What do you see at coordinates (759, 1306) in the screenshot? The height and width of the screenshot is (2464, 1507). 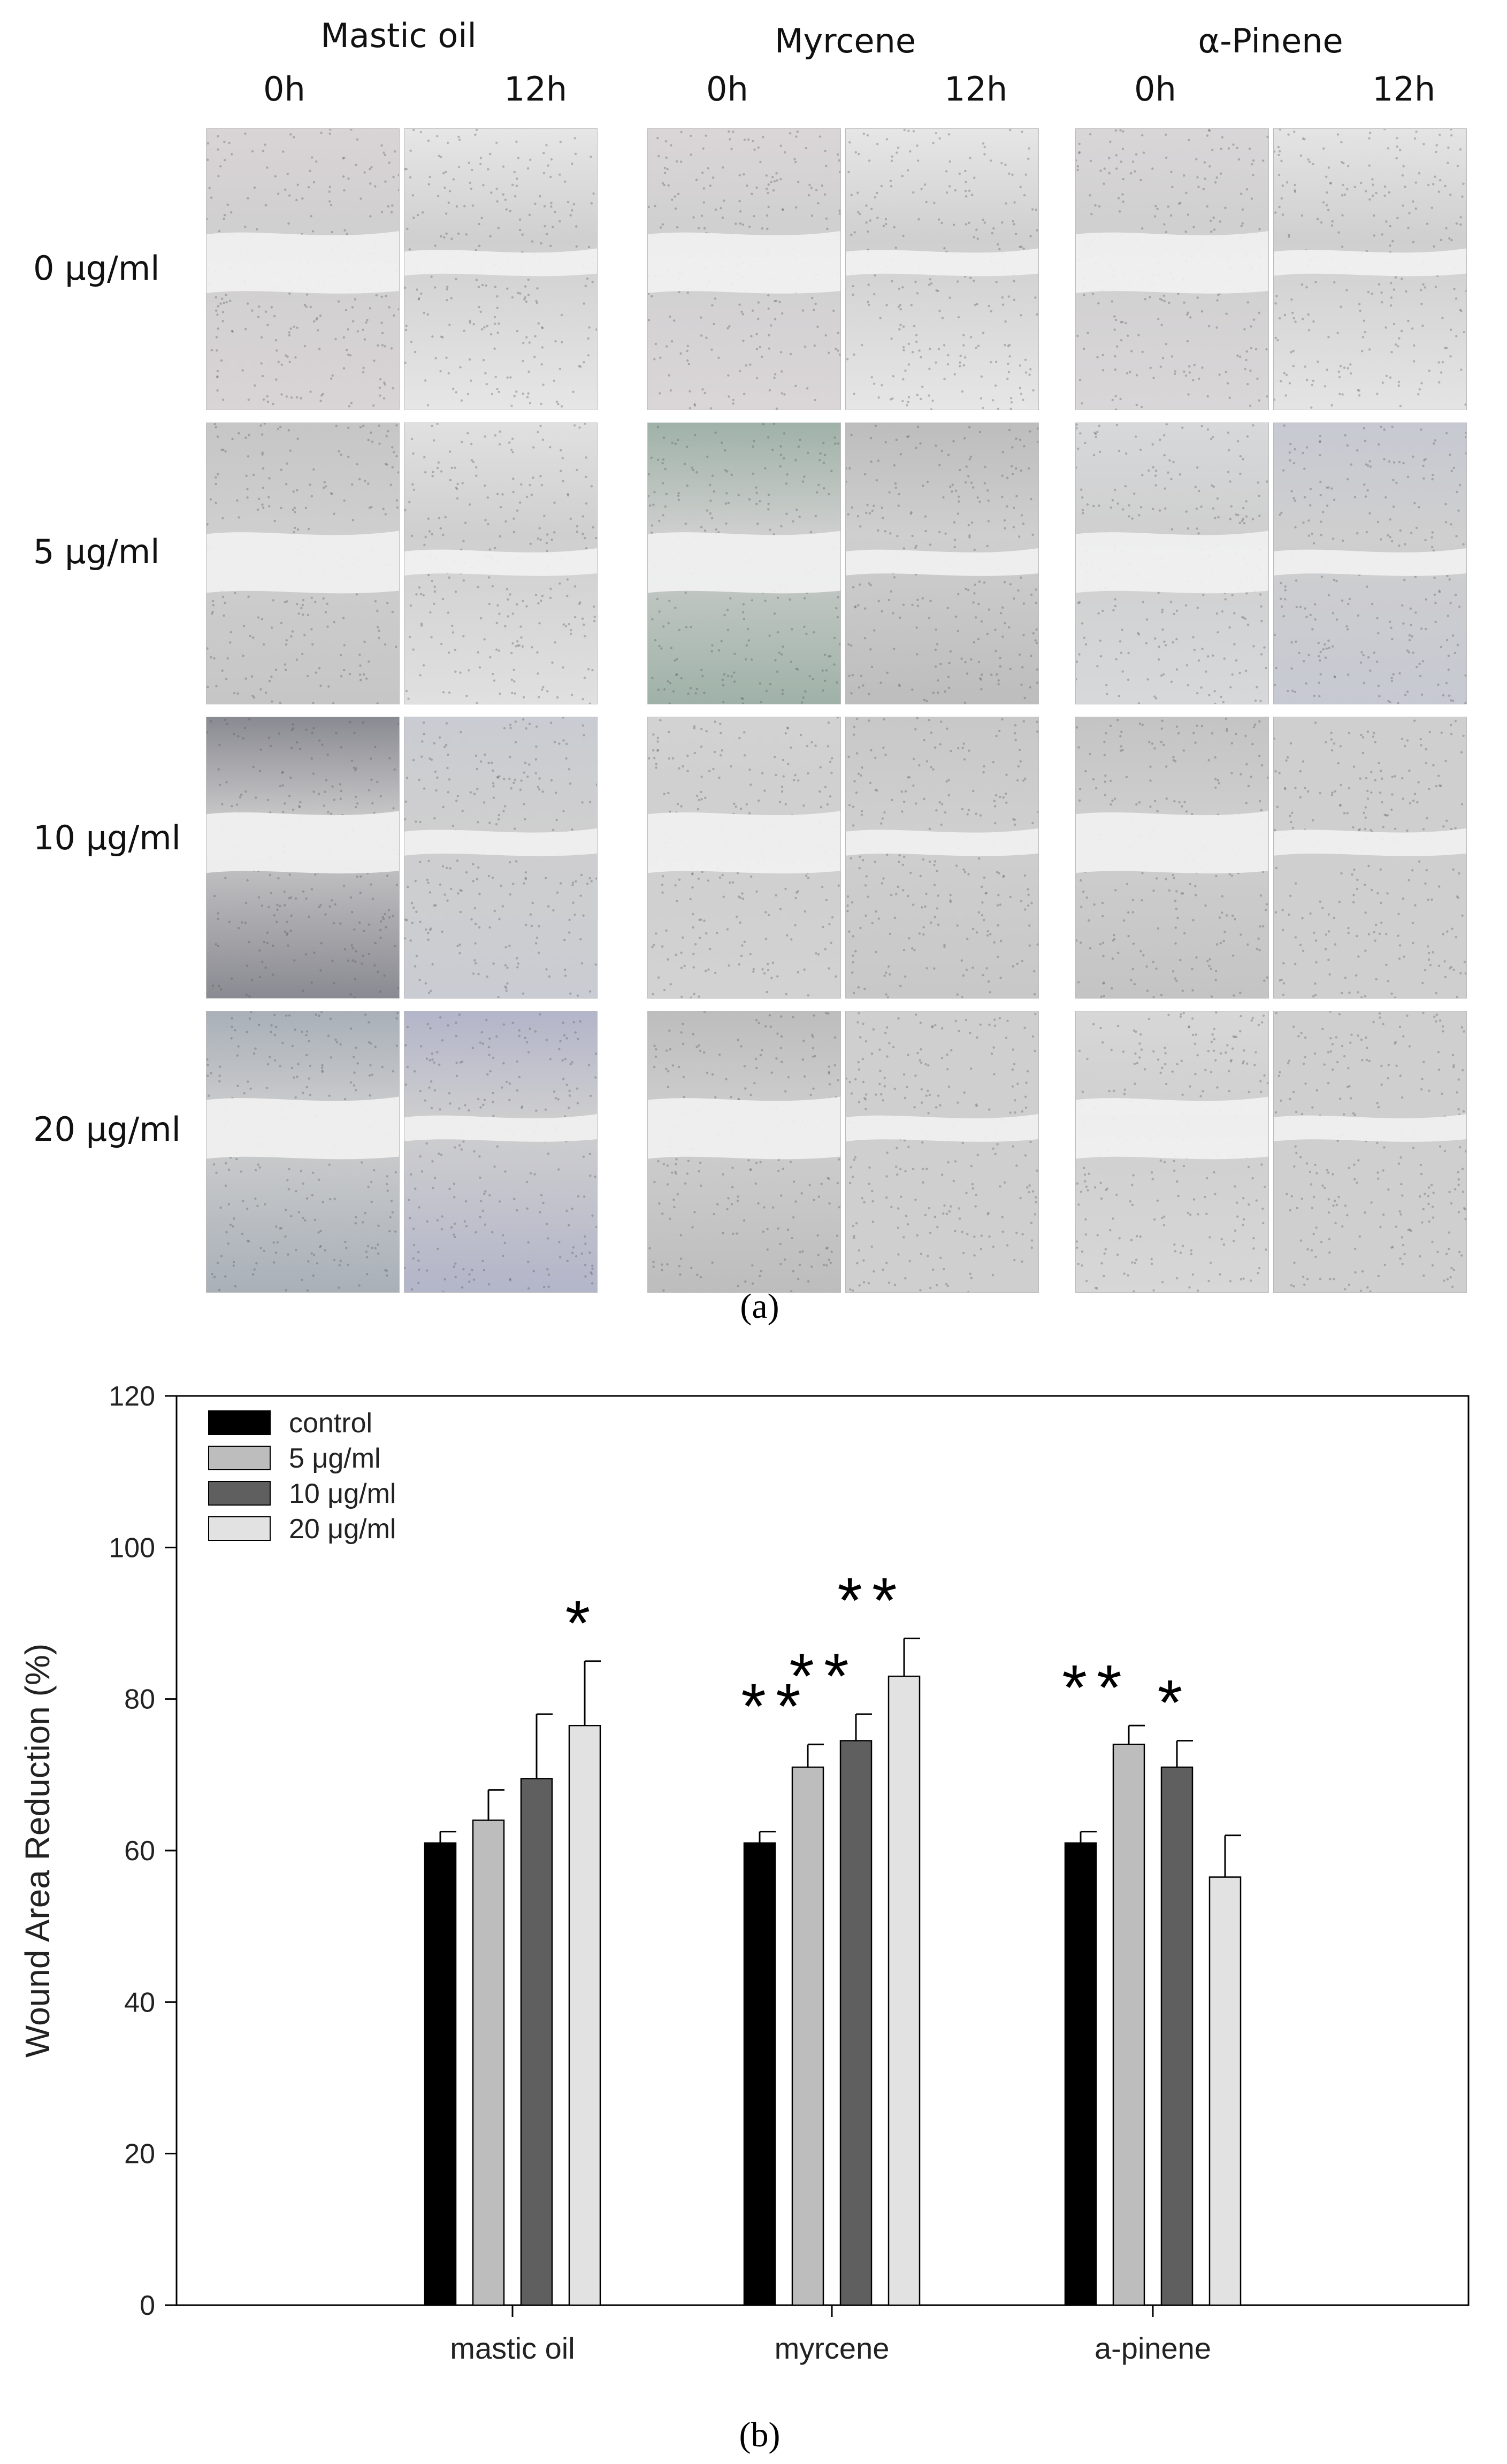 I see `panel-a-caption: (a)` at bounding box center [759, 1306].